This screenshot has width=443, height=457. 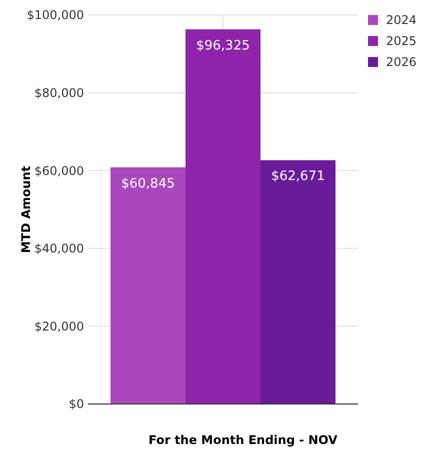 What do you see at coordinates (55, 15) in the screenshot?
I see `y-tick-label: $100,000` at bounding box center [55, 15].